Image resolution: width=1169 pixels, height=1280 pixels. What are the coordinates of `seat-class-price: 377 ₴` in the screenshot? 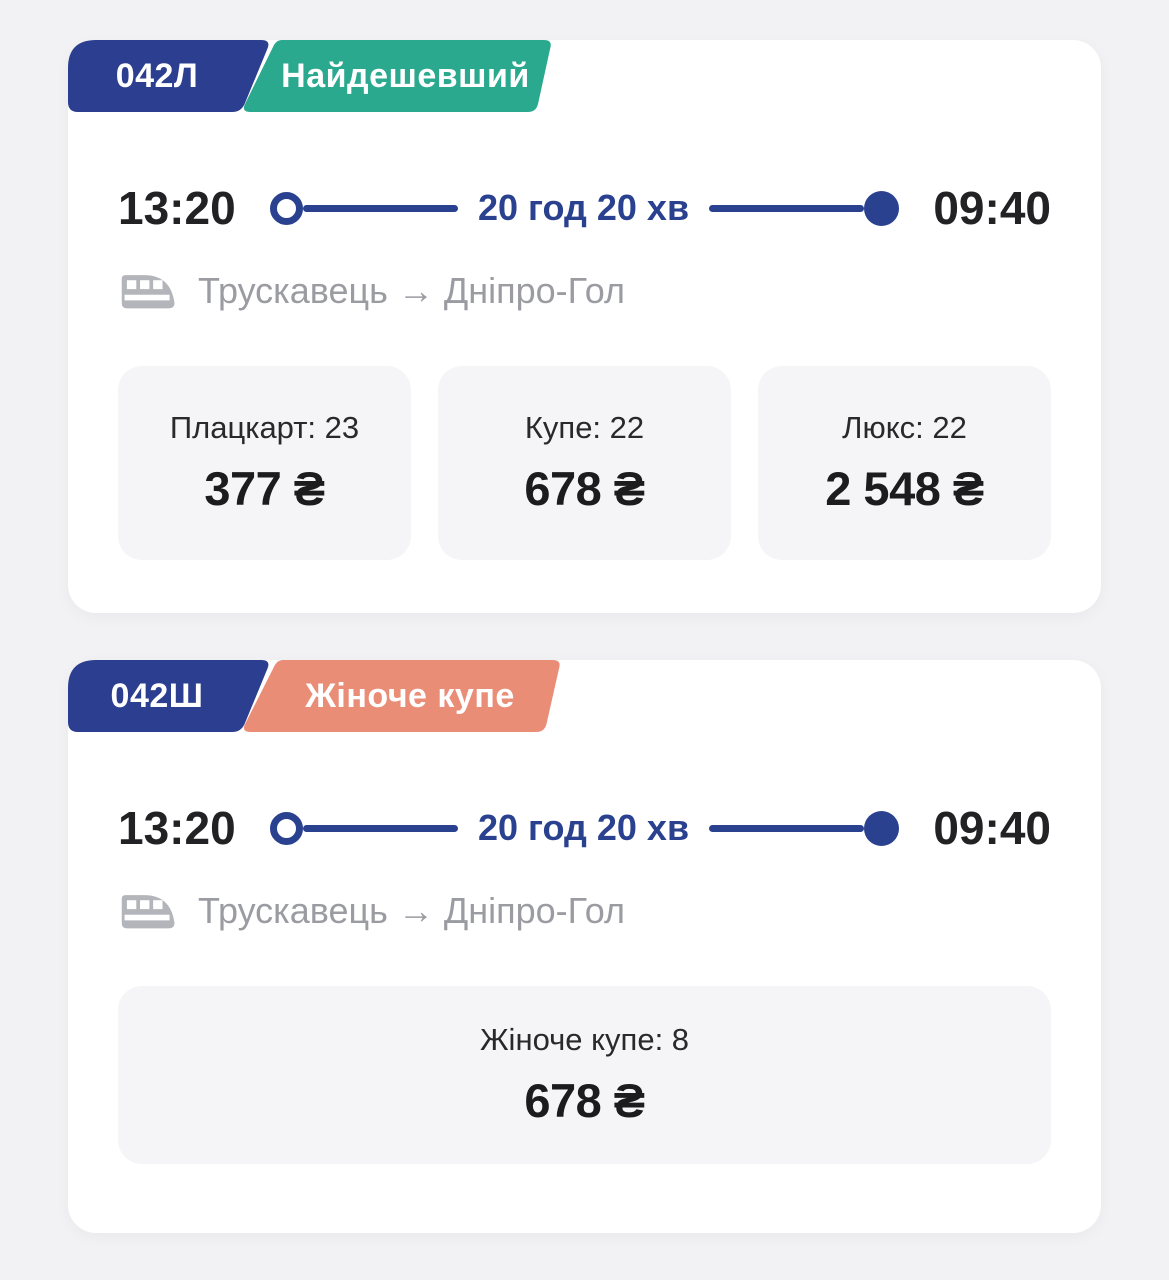 It's located at (264, 488).